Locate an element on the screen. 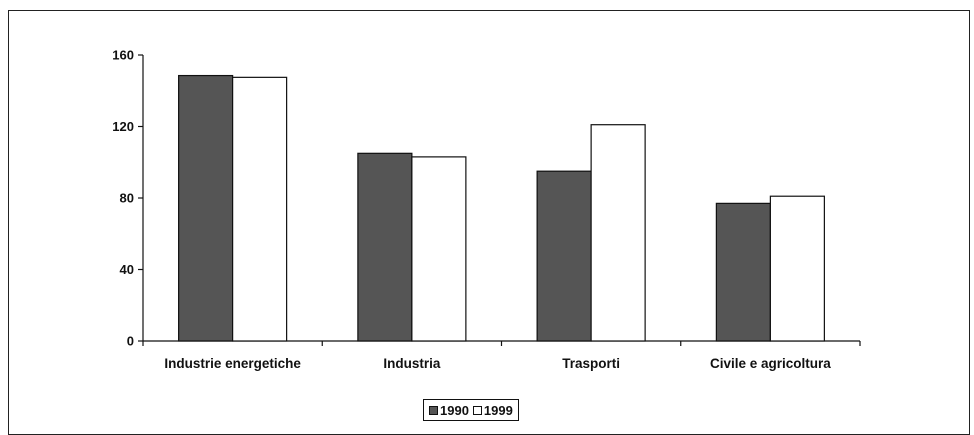 The width and height of the screenshot is (974, 435). legend-swatch-1990 is located at coordinates (433, 410).